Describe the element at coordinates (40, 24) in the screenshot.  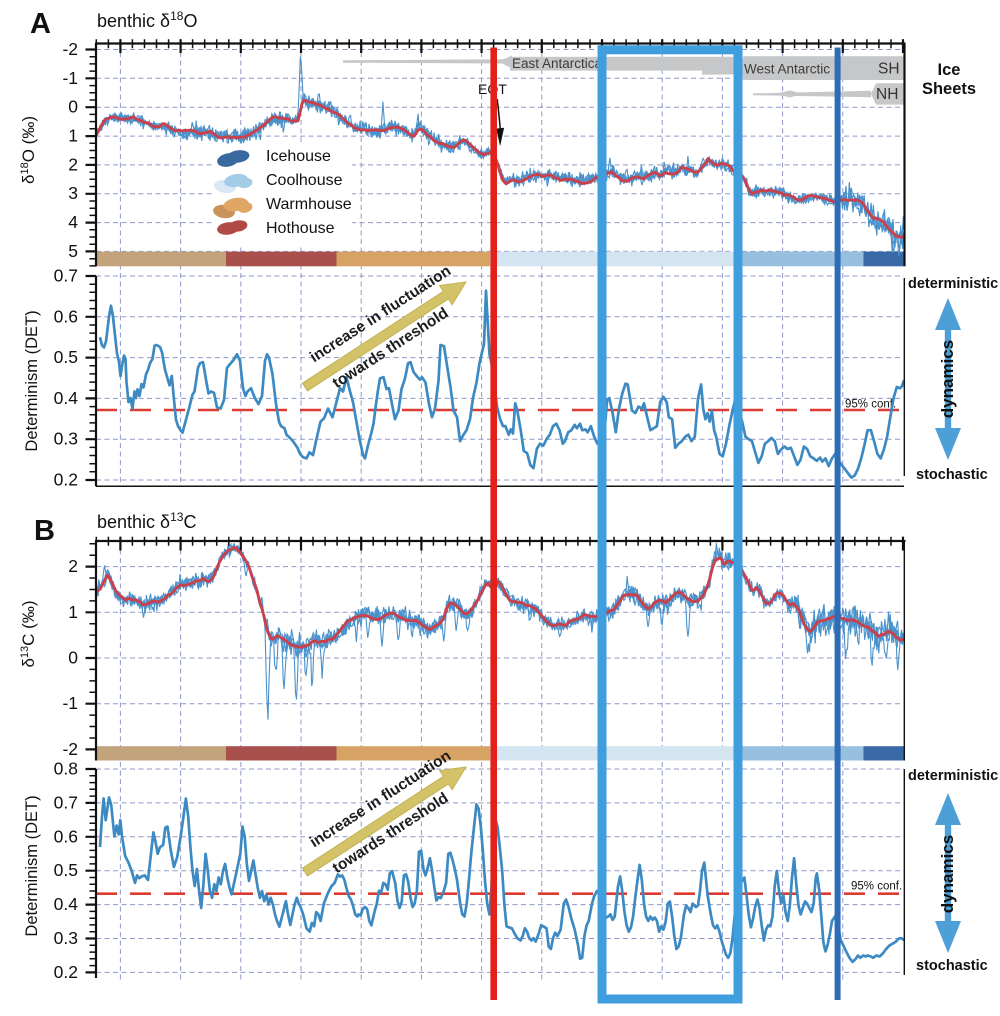
I see `svg-text: A` at that location.